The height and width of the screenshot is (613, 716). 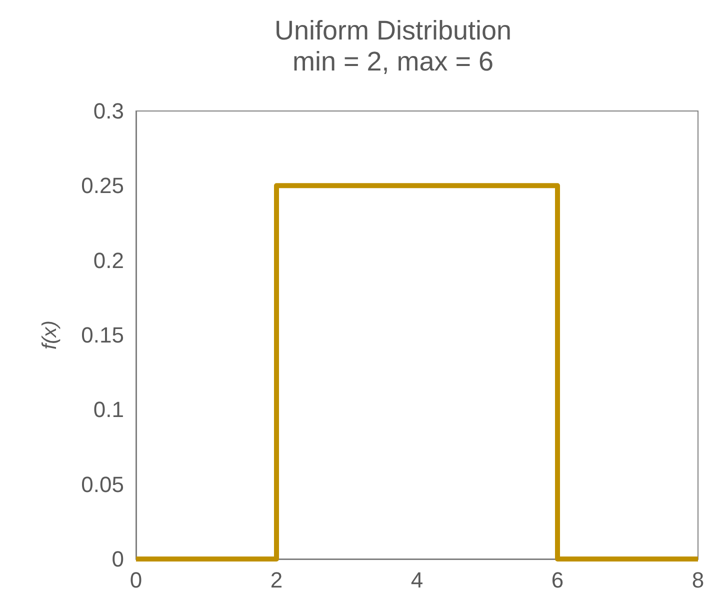 I want to click on y-tick-label: 0.1, so click(x=108, y=409).